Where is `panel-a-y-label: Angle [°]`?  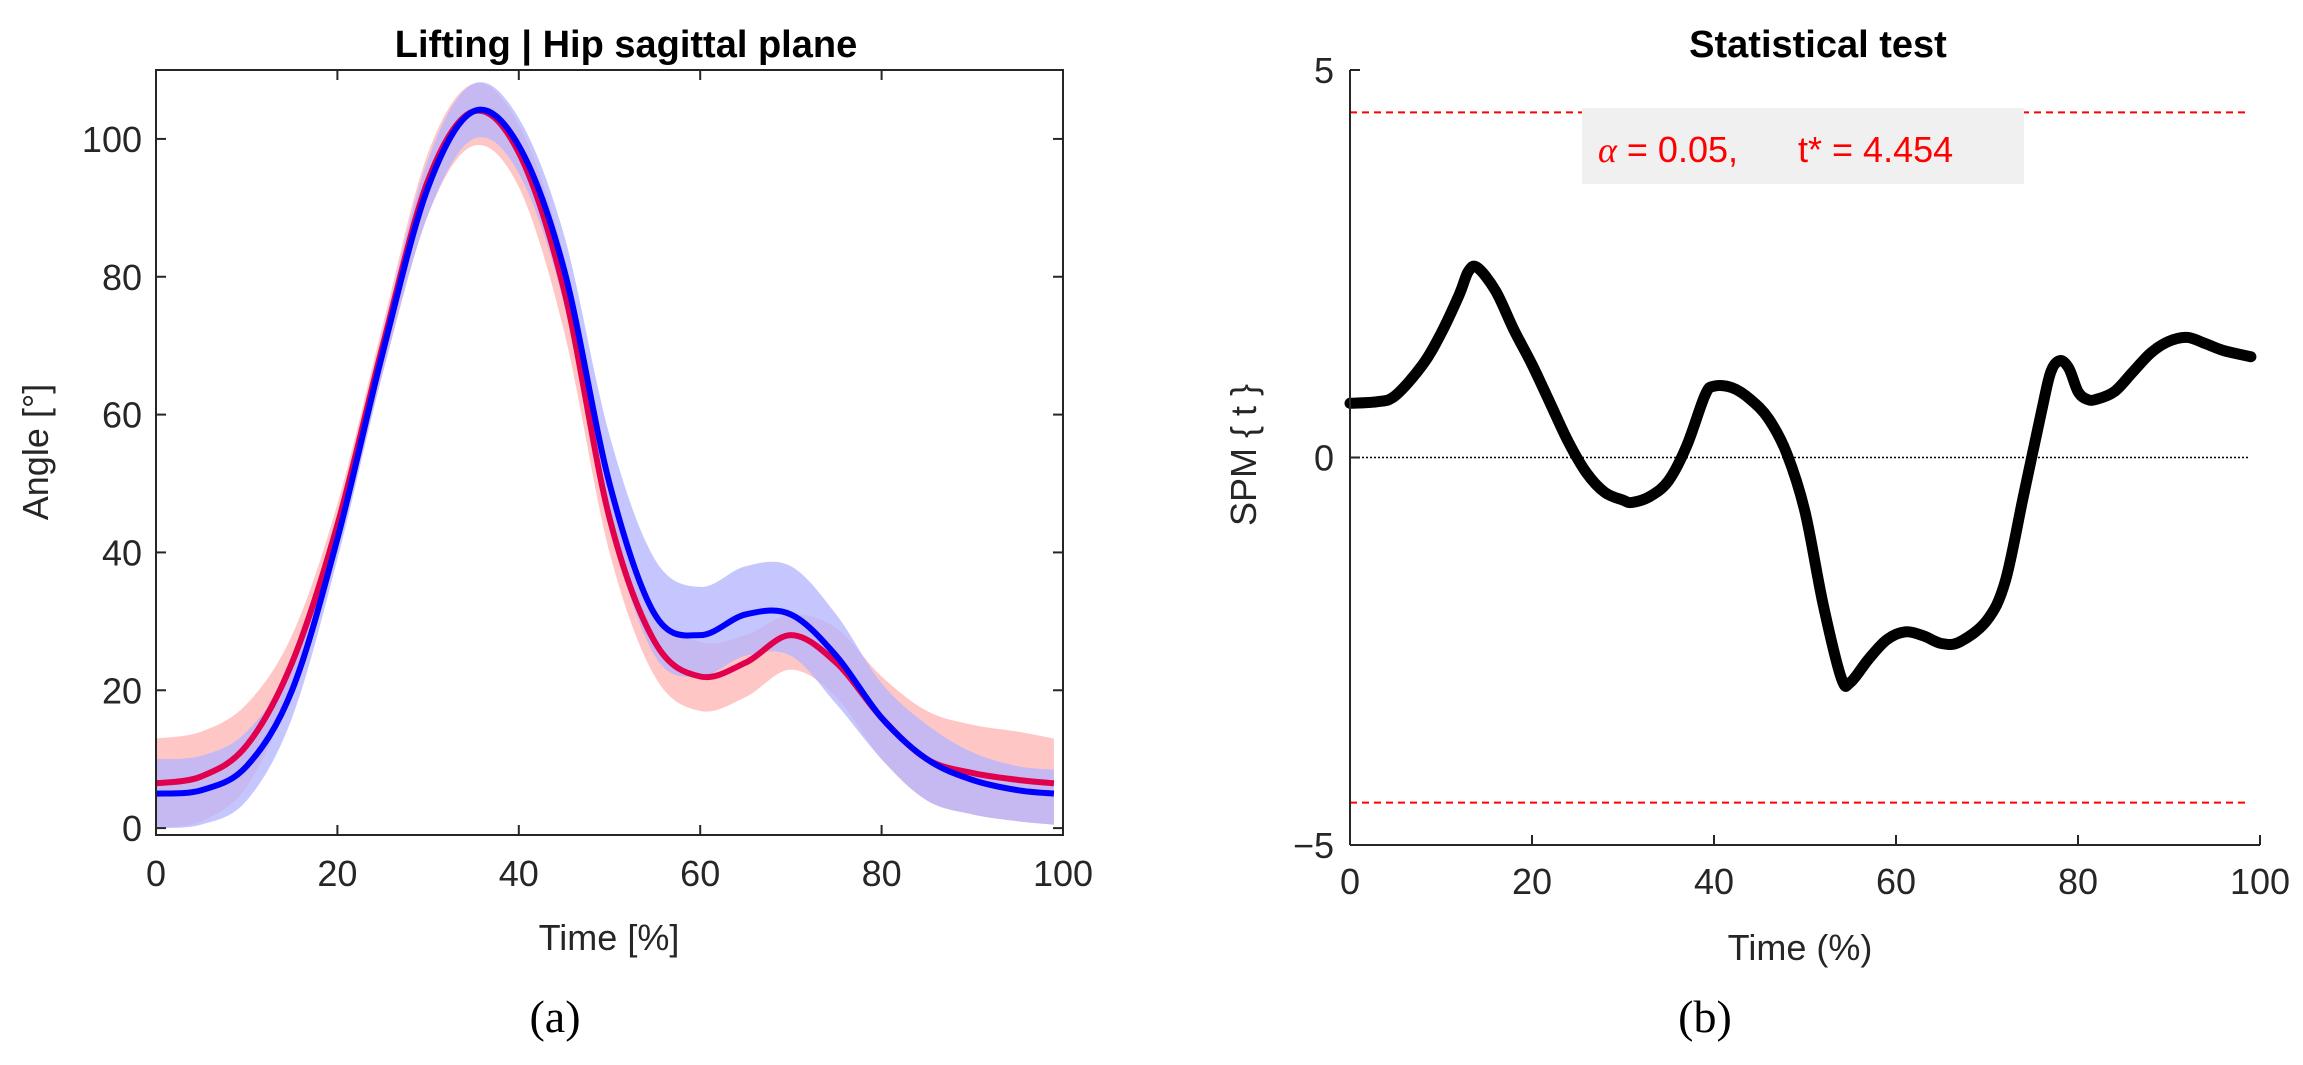 panel-a-y-label: Angle [°] is located at coordinates (35, 452).